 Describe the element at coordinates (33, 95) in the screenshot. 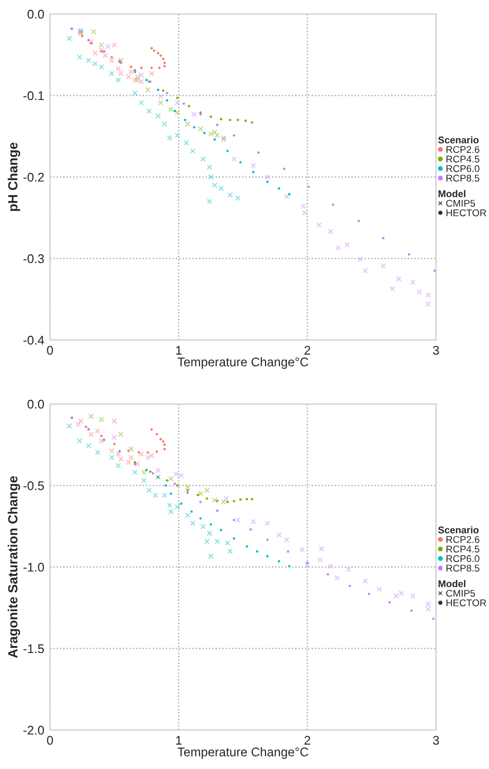

I see `y-tick-label: -0.1` at that location.